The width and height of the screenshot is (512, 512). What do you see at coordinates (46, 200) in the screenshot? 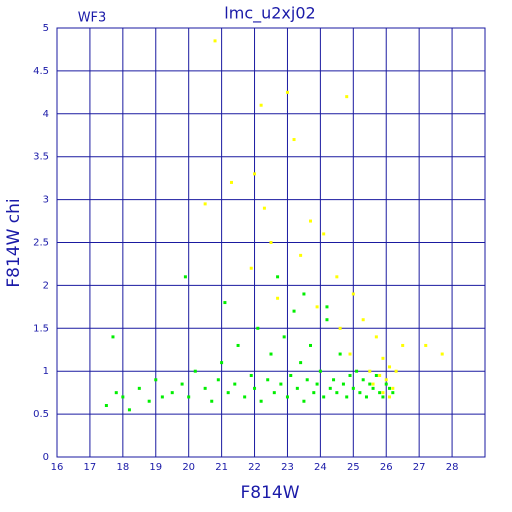
I see `y-tick-label: 3` at bounding box center [46, 200].